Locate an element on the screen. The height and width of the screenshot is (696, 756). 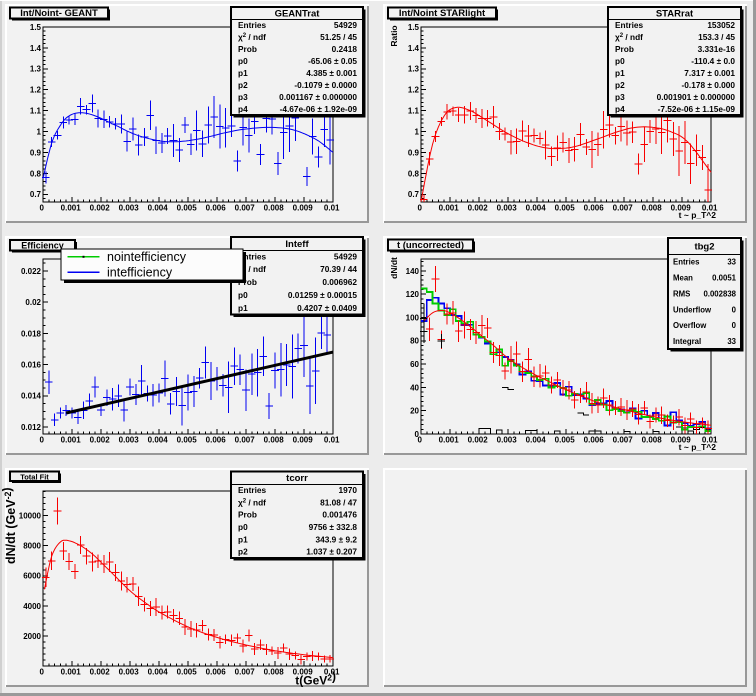
svg-text: dN/dt is located at coordinates (394, 268).